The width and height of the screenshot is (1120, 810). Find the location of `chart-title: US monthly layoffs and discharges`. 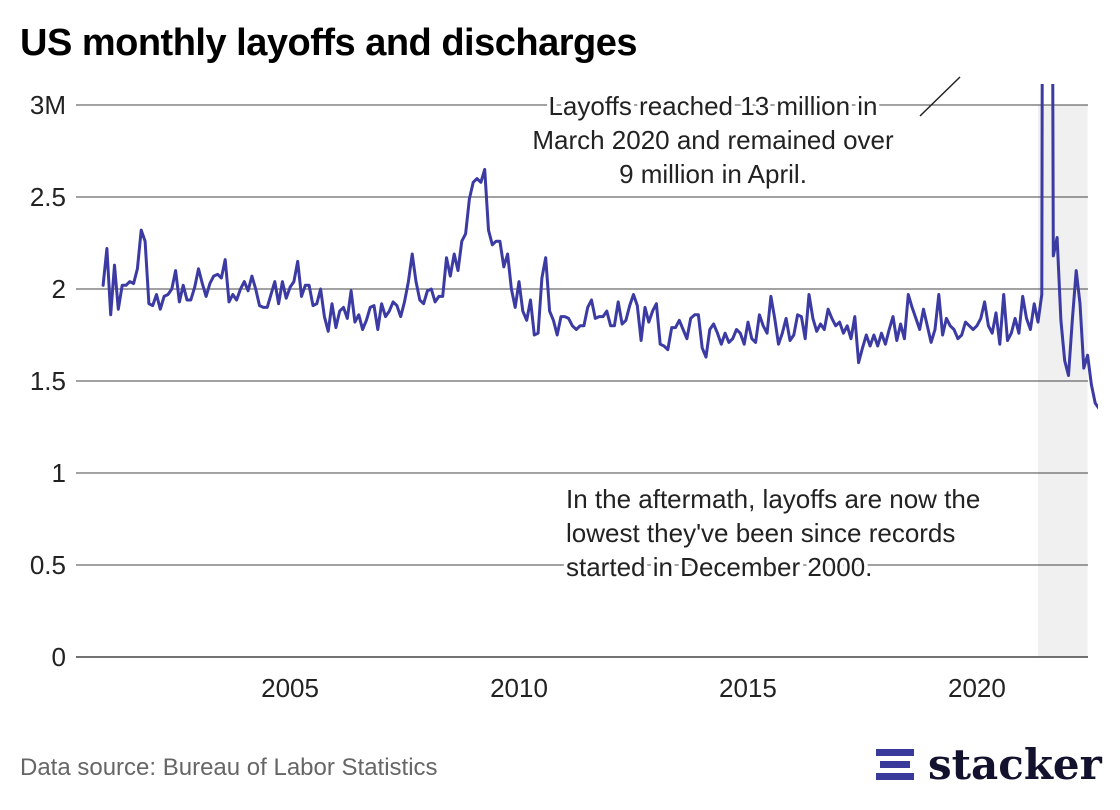

chart-title: US monthly layoffs and discharges is located at coordinates (328, 43).